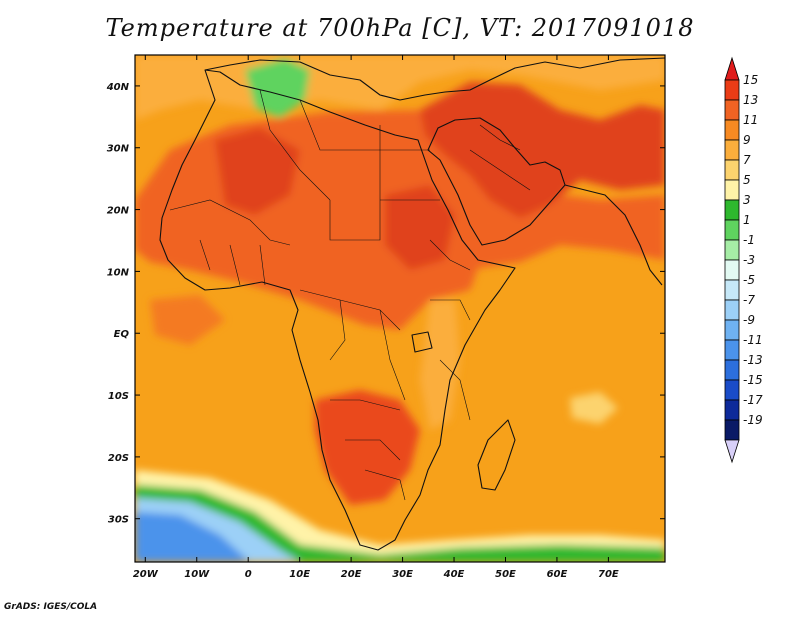  What do you see at coordinates (440, 365) in the screenshot?
I see `cool-patch-east-africa` at bounding box center [440, 365].